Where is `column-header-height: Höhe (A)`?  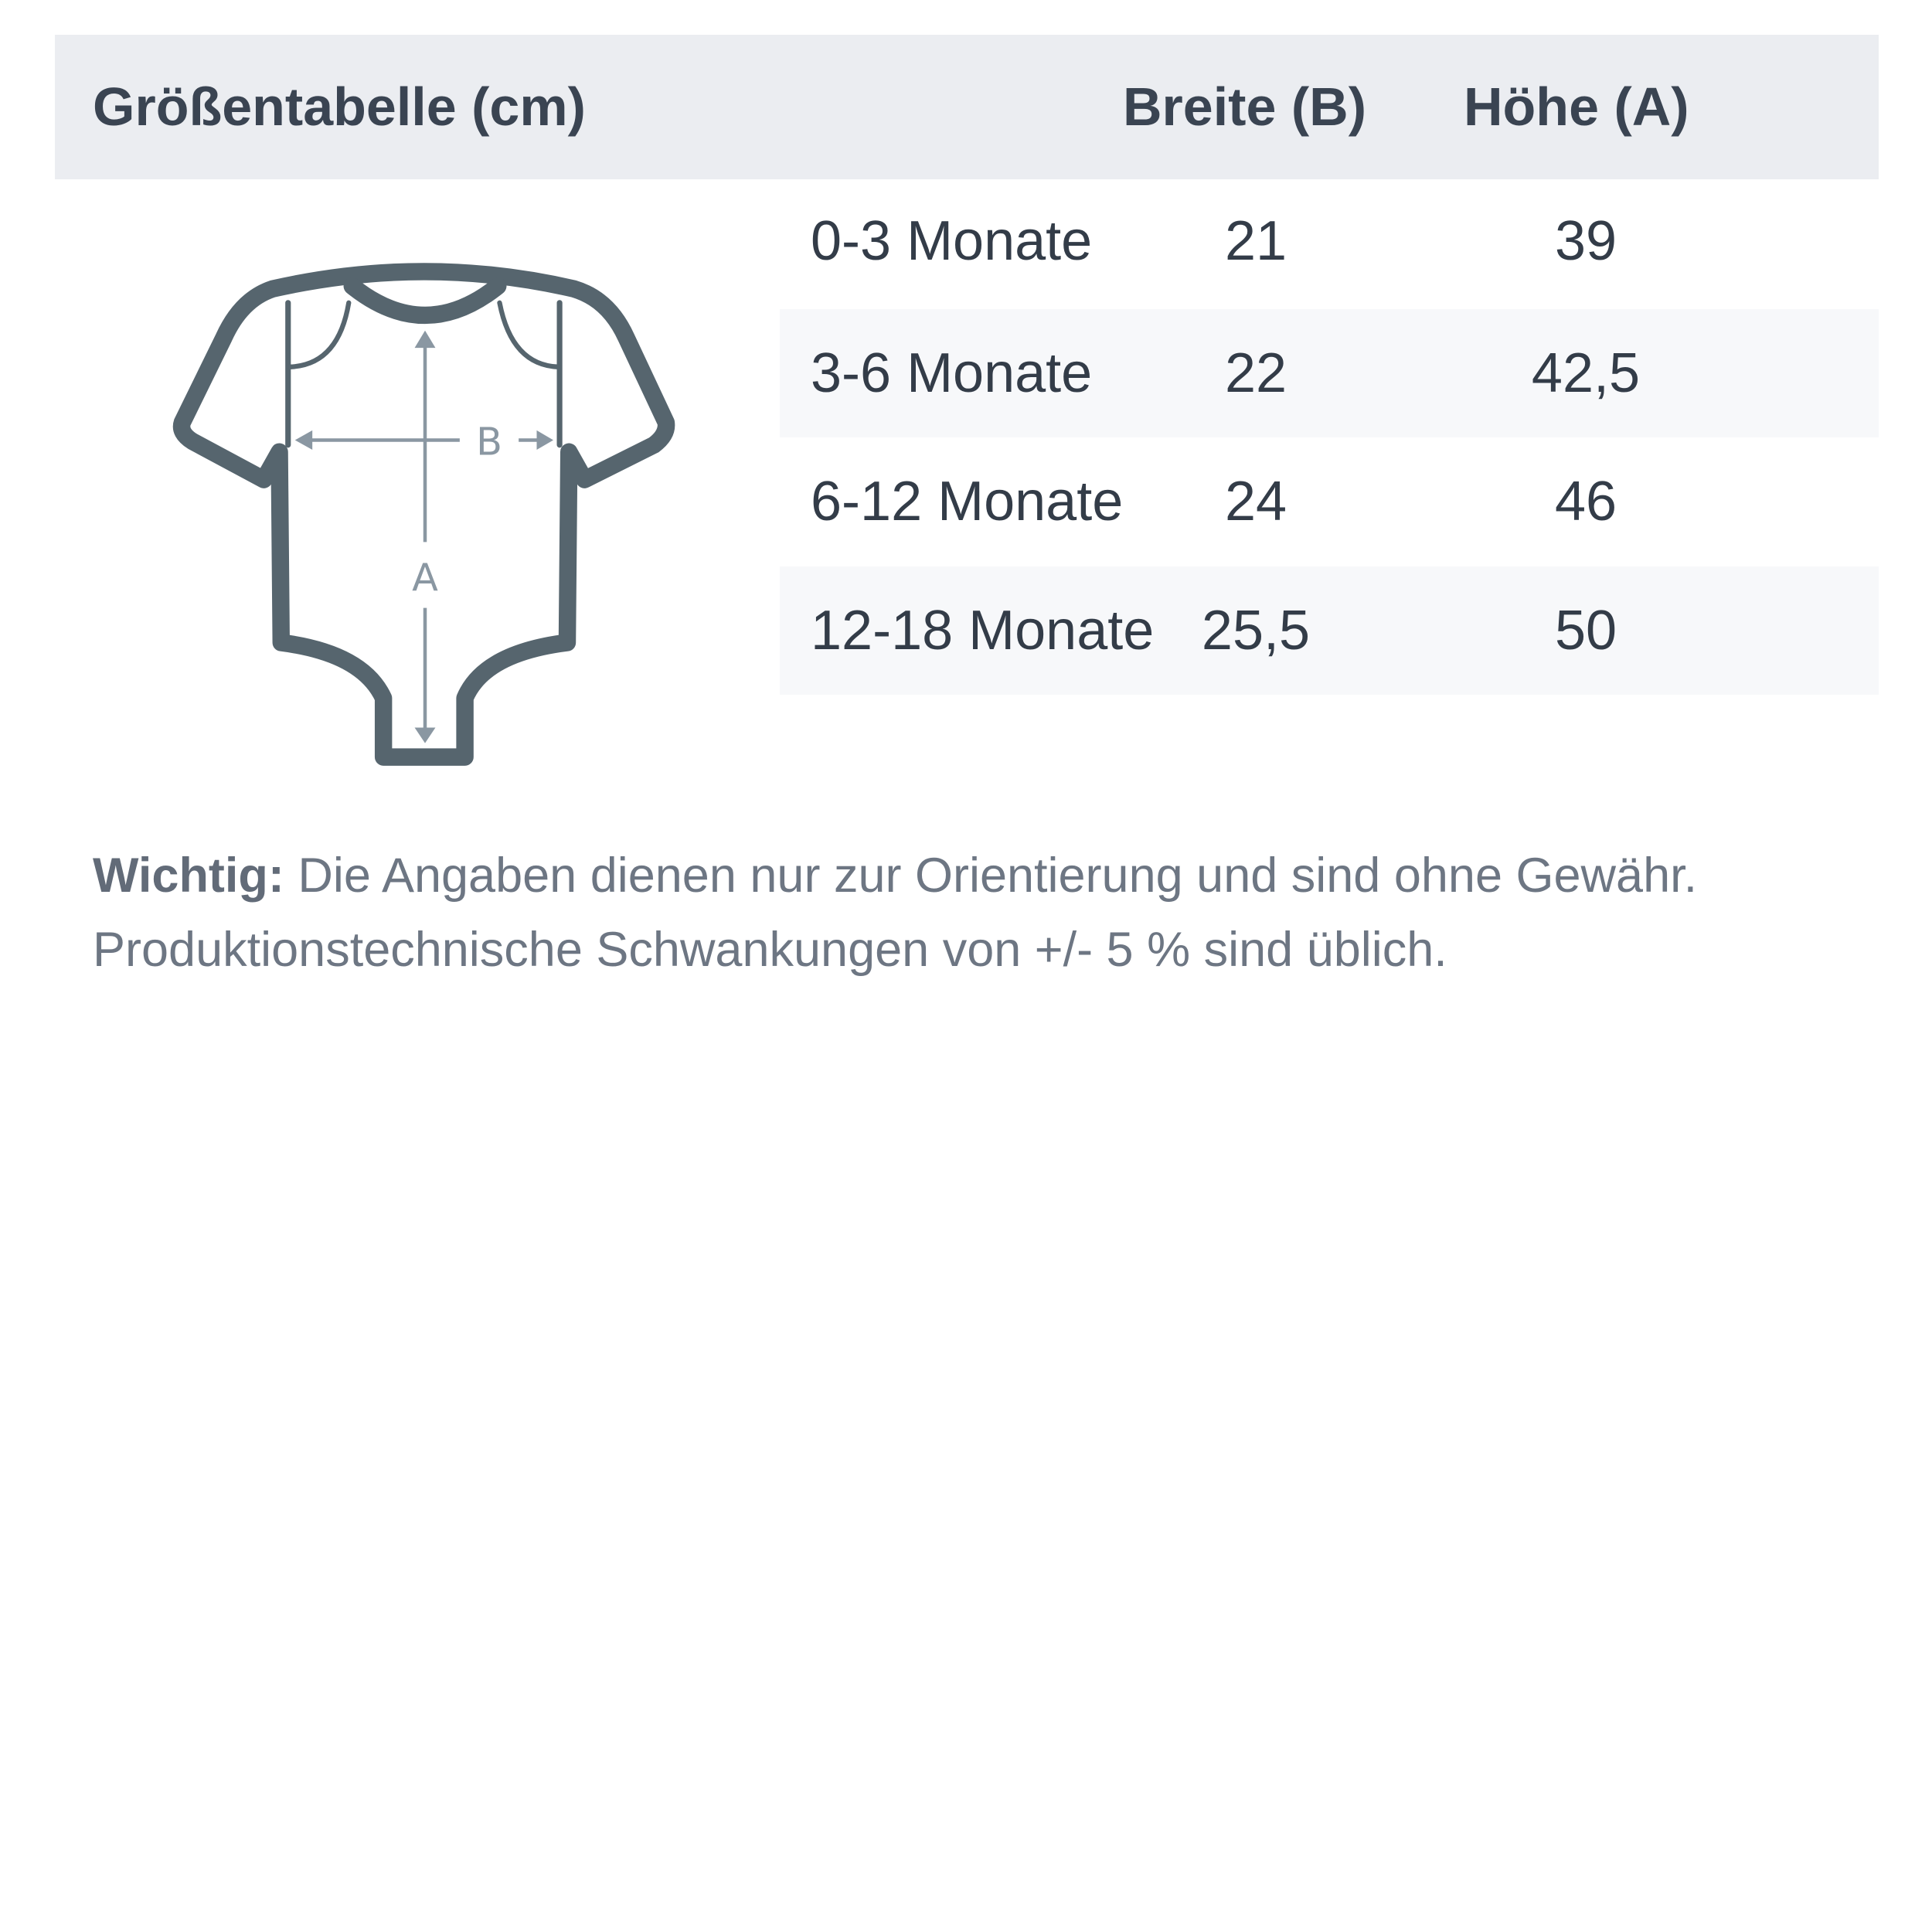
column-header-height: Höhe (A) is located at coordinates (1576, 107).